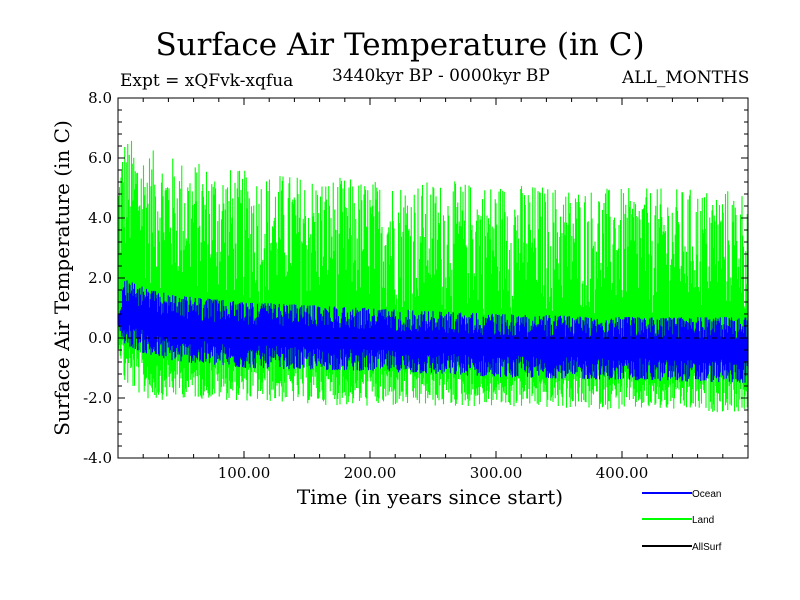 The image size is (800, 600). Describe the element at coordinates (496, 473) in the screenshot. I see `x-tick-label: 300.00` at that location.